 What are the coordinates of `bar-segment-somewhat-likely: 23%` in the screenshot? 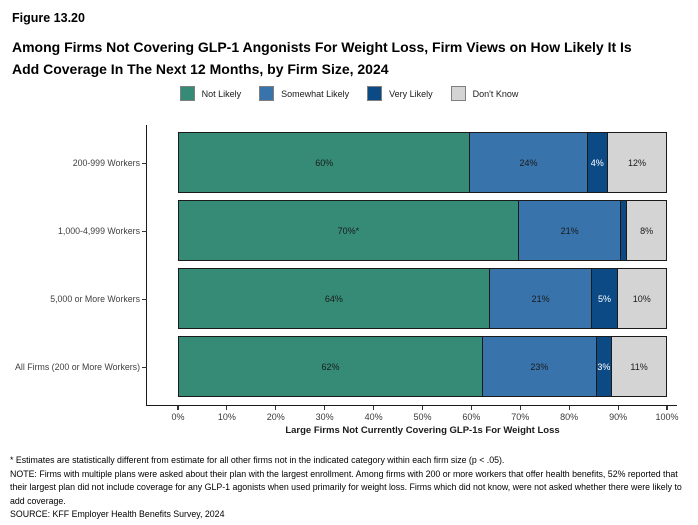 It's located at (540, 366).